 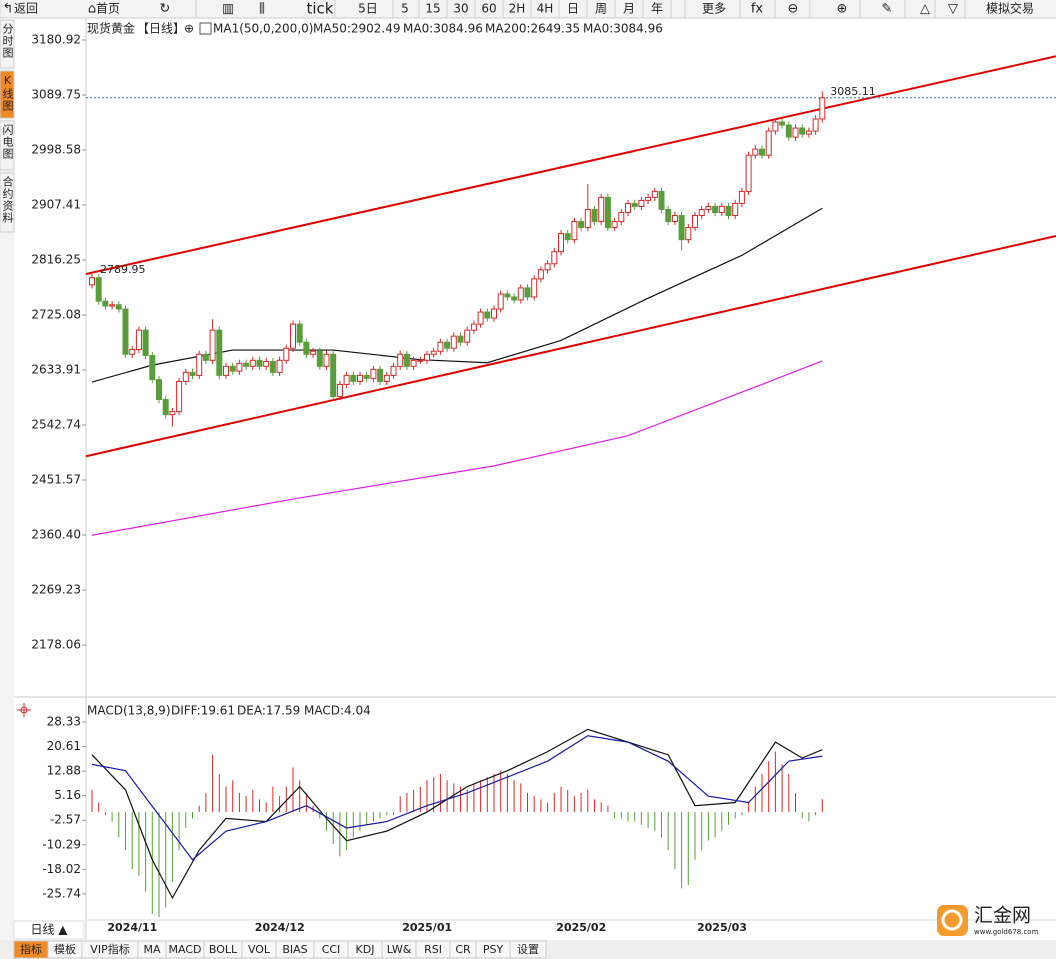 I want to click on legend-text: MA50:2902.49, so click(x=357, y=29).